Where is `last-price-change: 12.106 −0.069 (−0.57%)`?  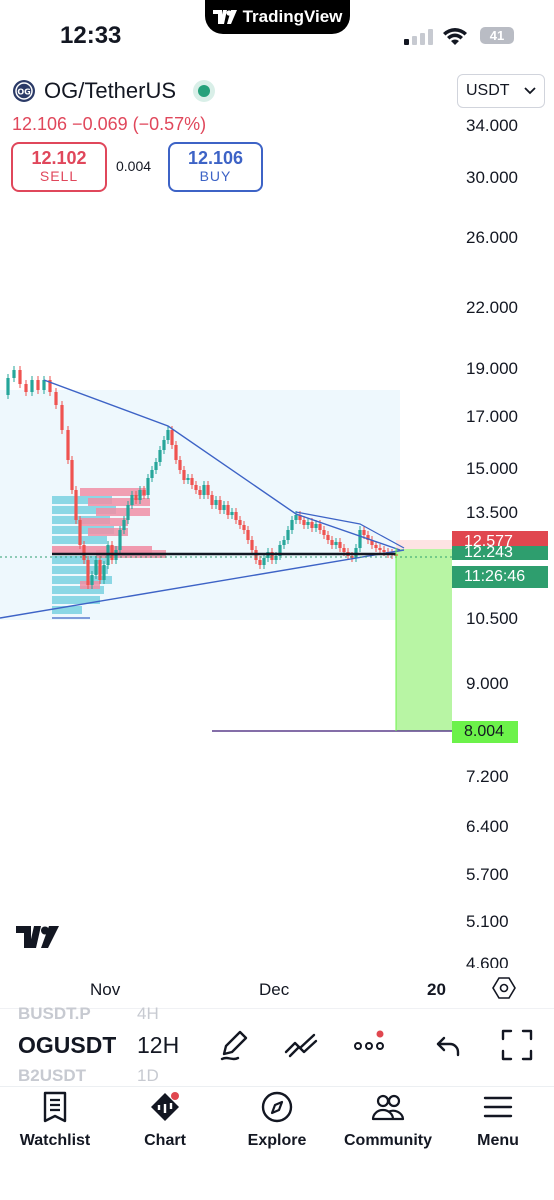 last-price-change: 12.106 −0.069 (−0.57%) is located at coordinates (109, 124).